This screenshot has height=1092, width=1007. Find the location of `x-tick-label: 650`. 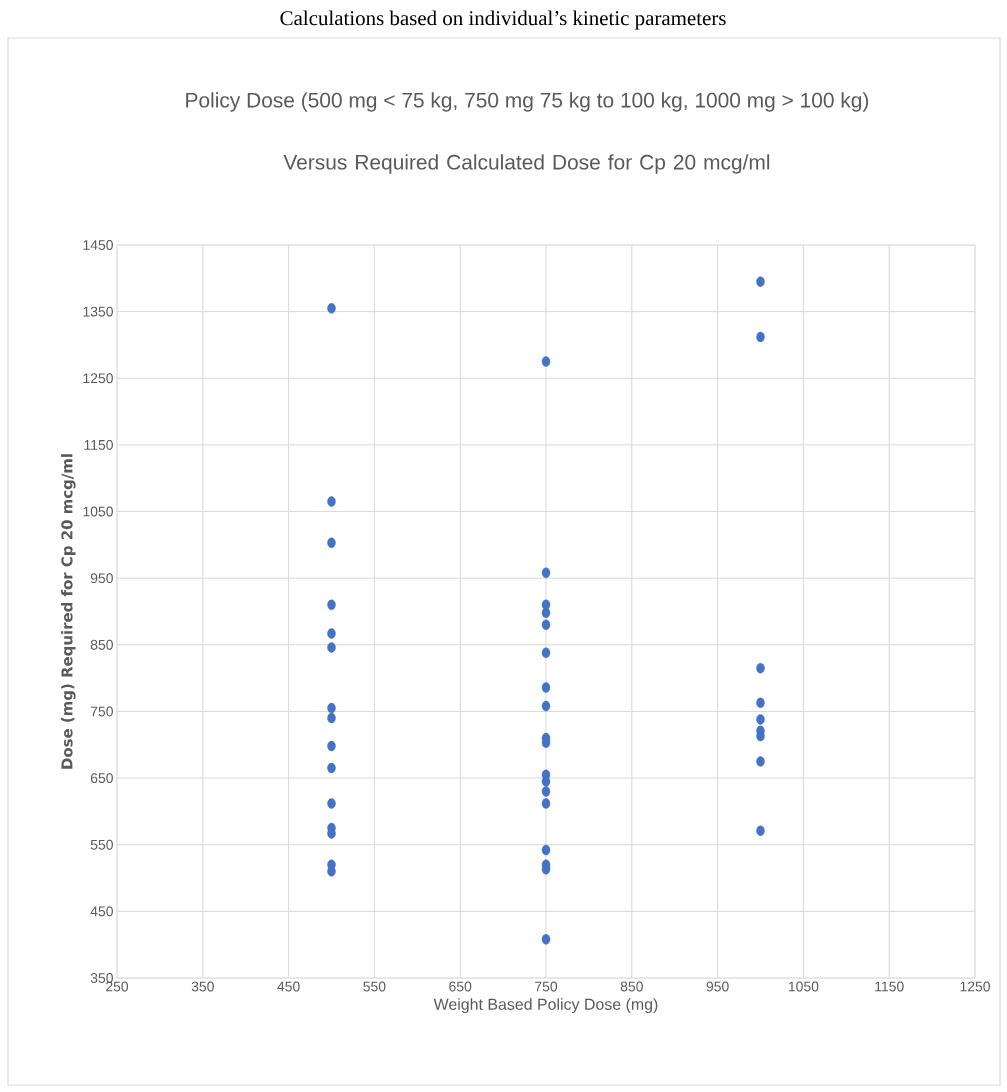

x-tick-label: 650 is located at coordinates (460, 986).